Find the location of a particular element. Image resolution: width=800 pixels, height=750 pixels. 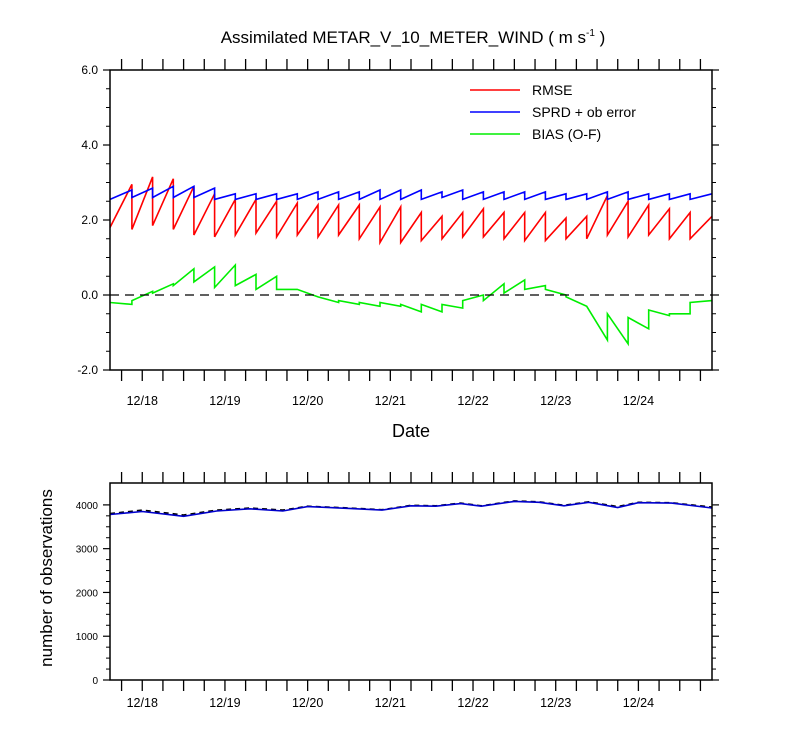

y-tick-label: -2.0 is located at coordinates (87, 370).